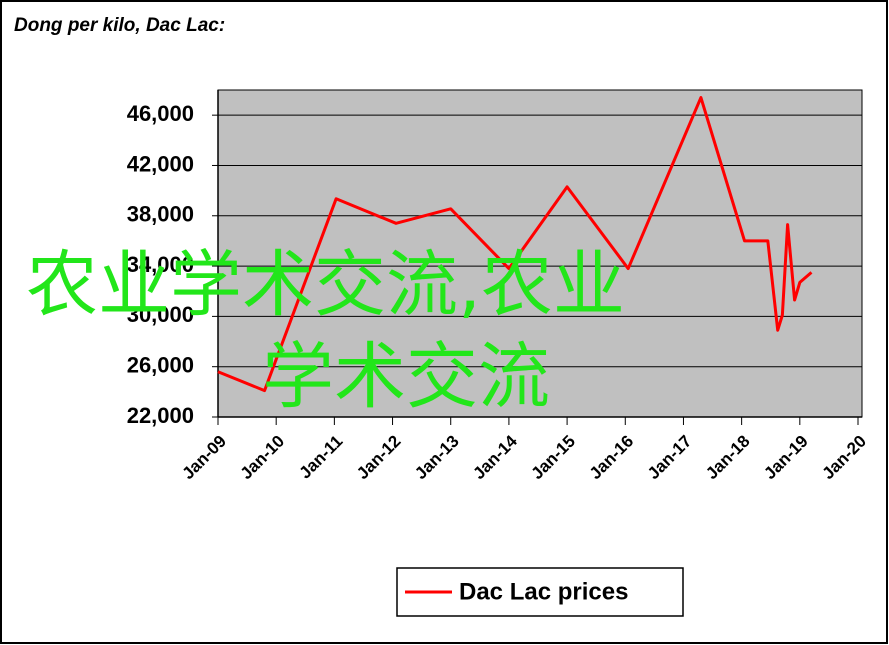 This screenshot has height=645, width=889. Describe the element at coordinates (543, 591) in the screenshot. I see `legend-label: Dac Lac prices` at that location.